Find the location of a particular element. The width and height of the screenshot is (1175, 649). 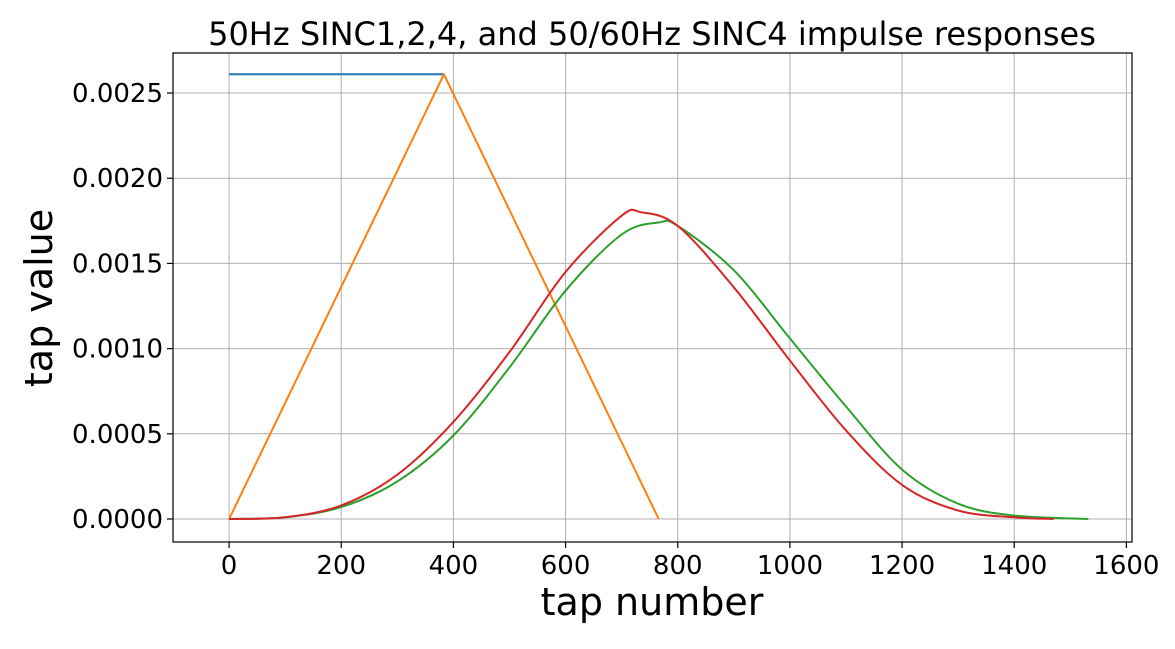

y-tick-label: 0.0005 is located at coordinates (117, 435).